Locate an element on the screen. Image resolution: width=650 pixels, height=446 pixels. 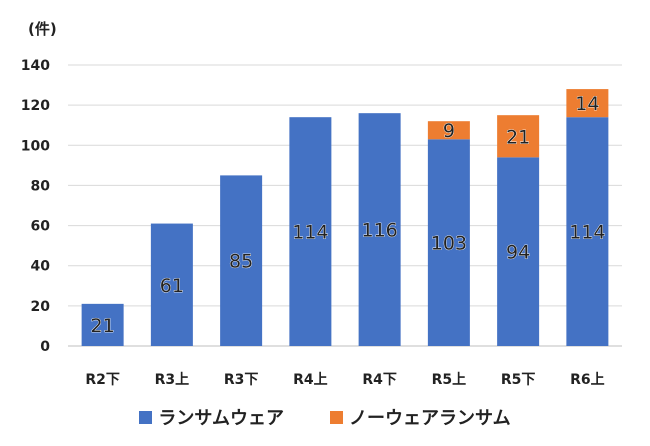
y-tick-label: 140 is located at coordinates (35, 66).